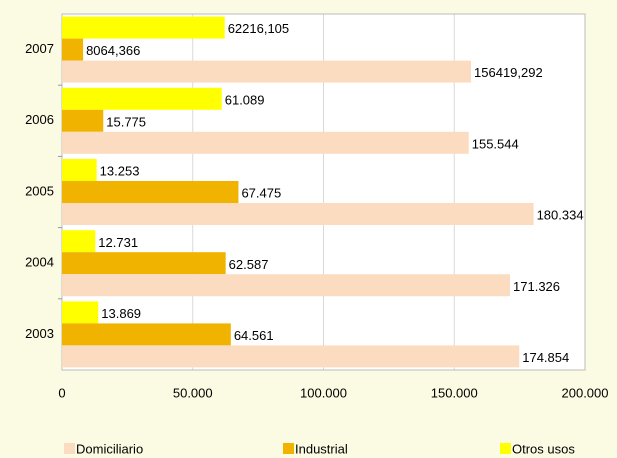  Describe the element at coordinates (560, 215) in the screenshot. I see `value-label: 180.334` at that location.